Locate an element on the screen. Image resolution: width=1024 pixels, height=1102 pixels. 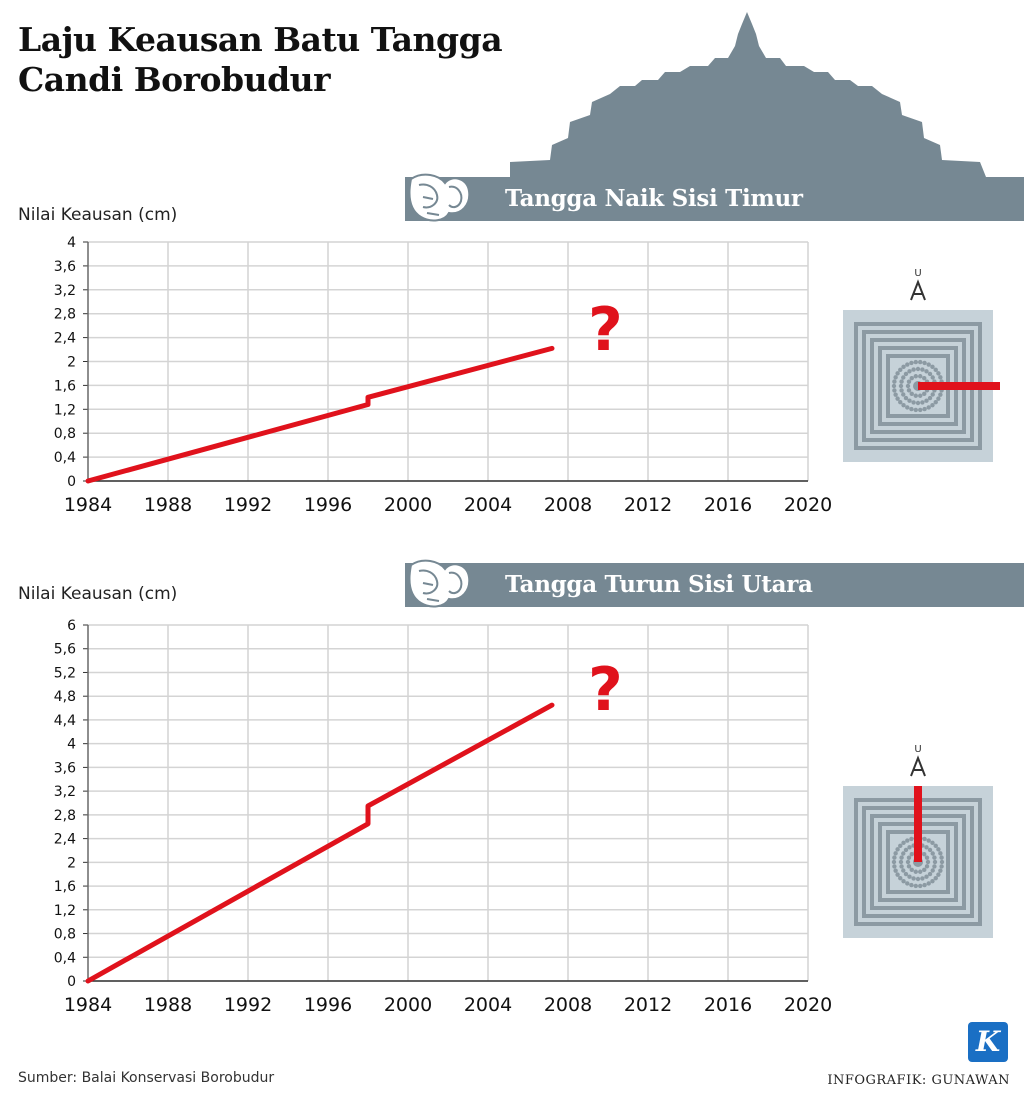
y-tick-label: 2,8 is located at coordinates (65, 315).